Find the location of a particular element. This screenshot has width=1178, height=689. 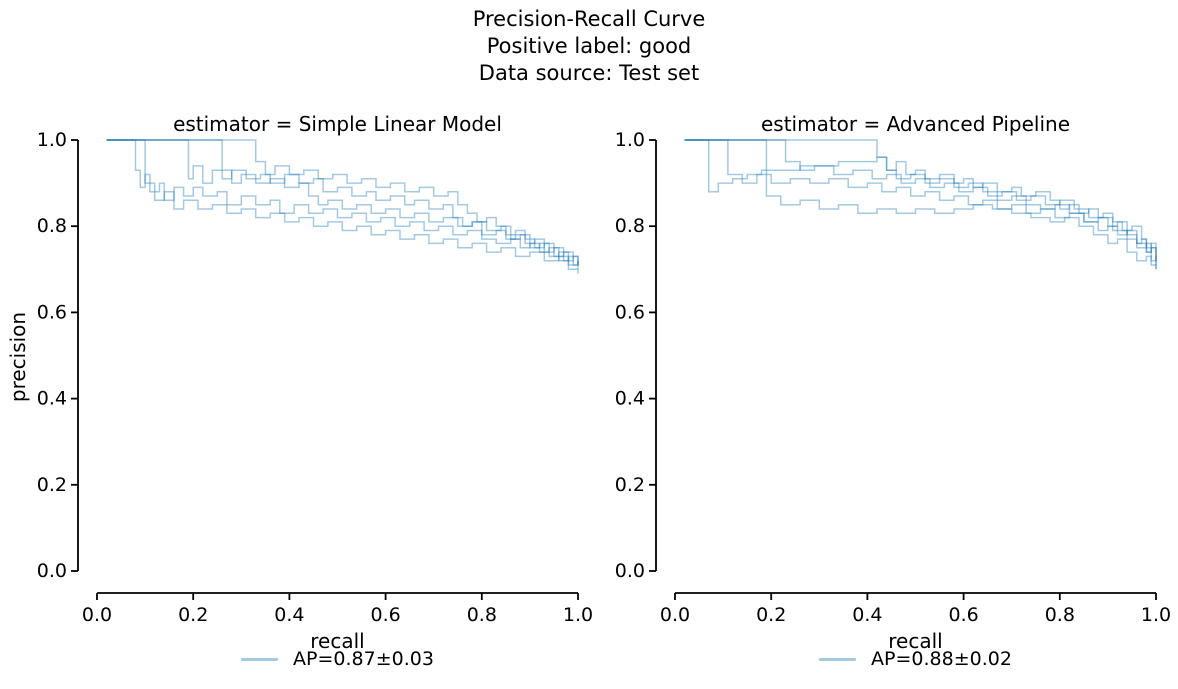

legend-right: AP=0.88±0.02 is located at coordinates (915, 659).